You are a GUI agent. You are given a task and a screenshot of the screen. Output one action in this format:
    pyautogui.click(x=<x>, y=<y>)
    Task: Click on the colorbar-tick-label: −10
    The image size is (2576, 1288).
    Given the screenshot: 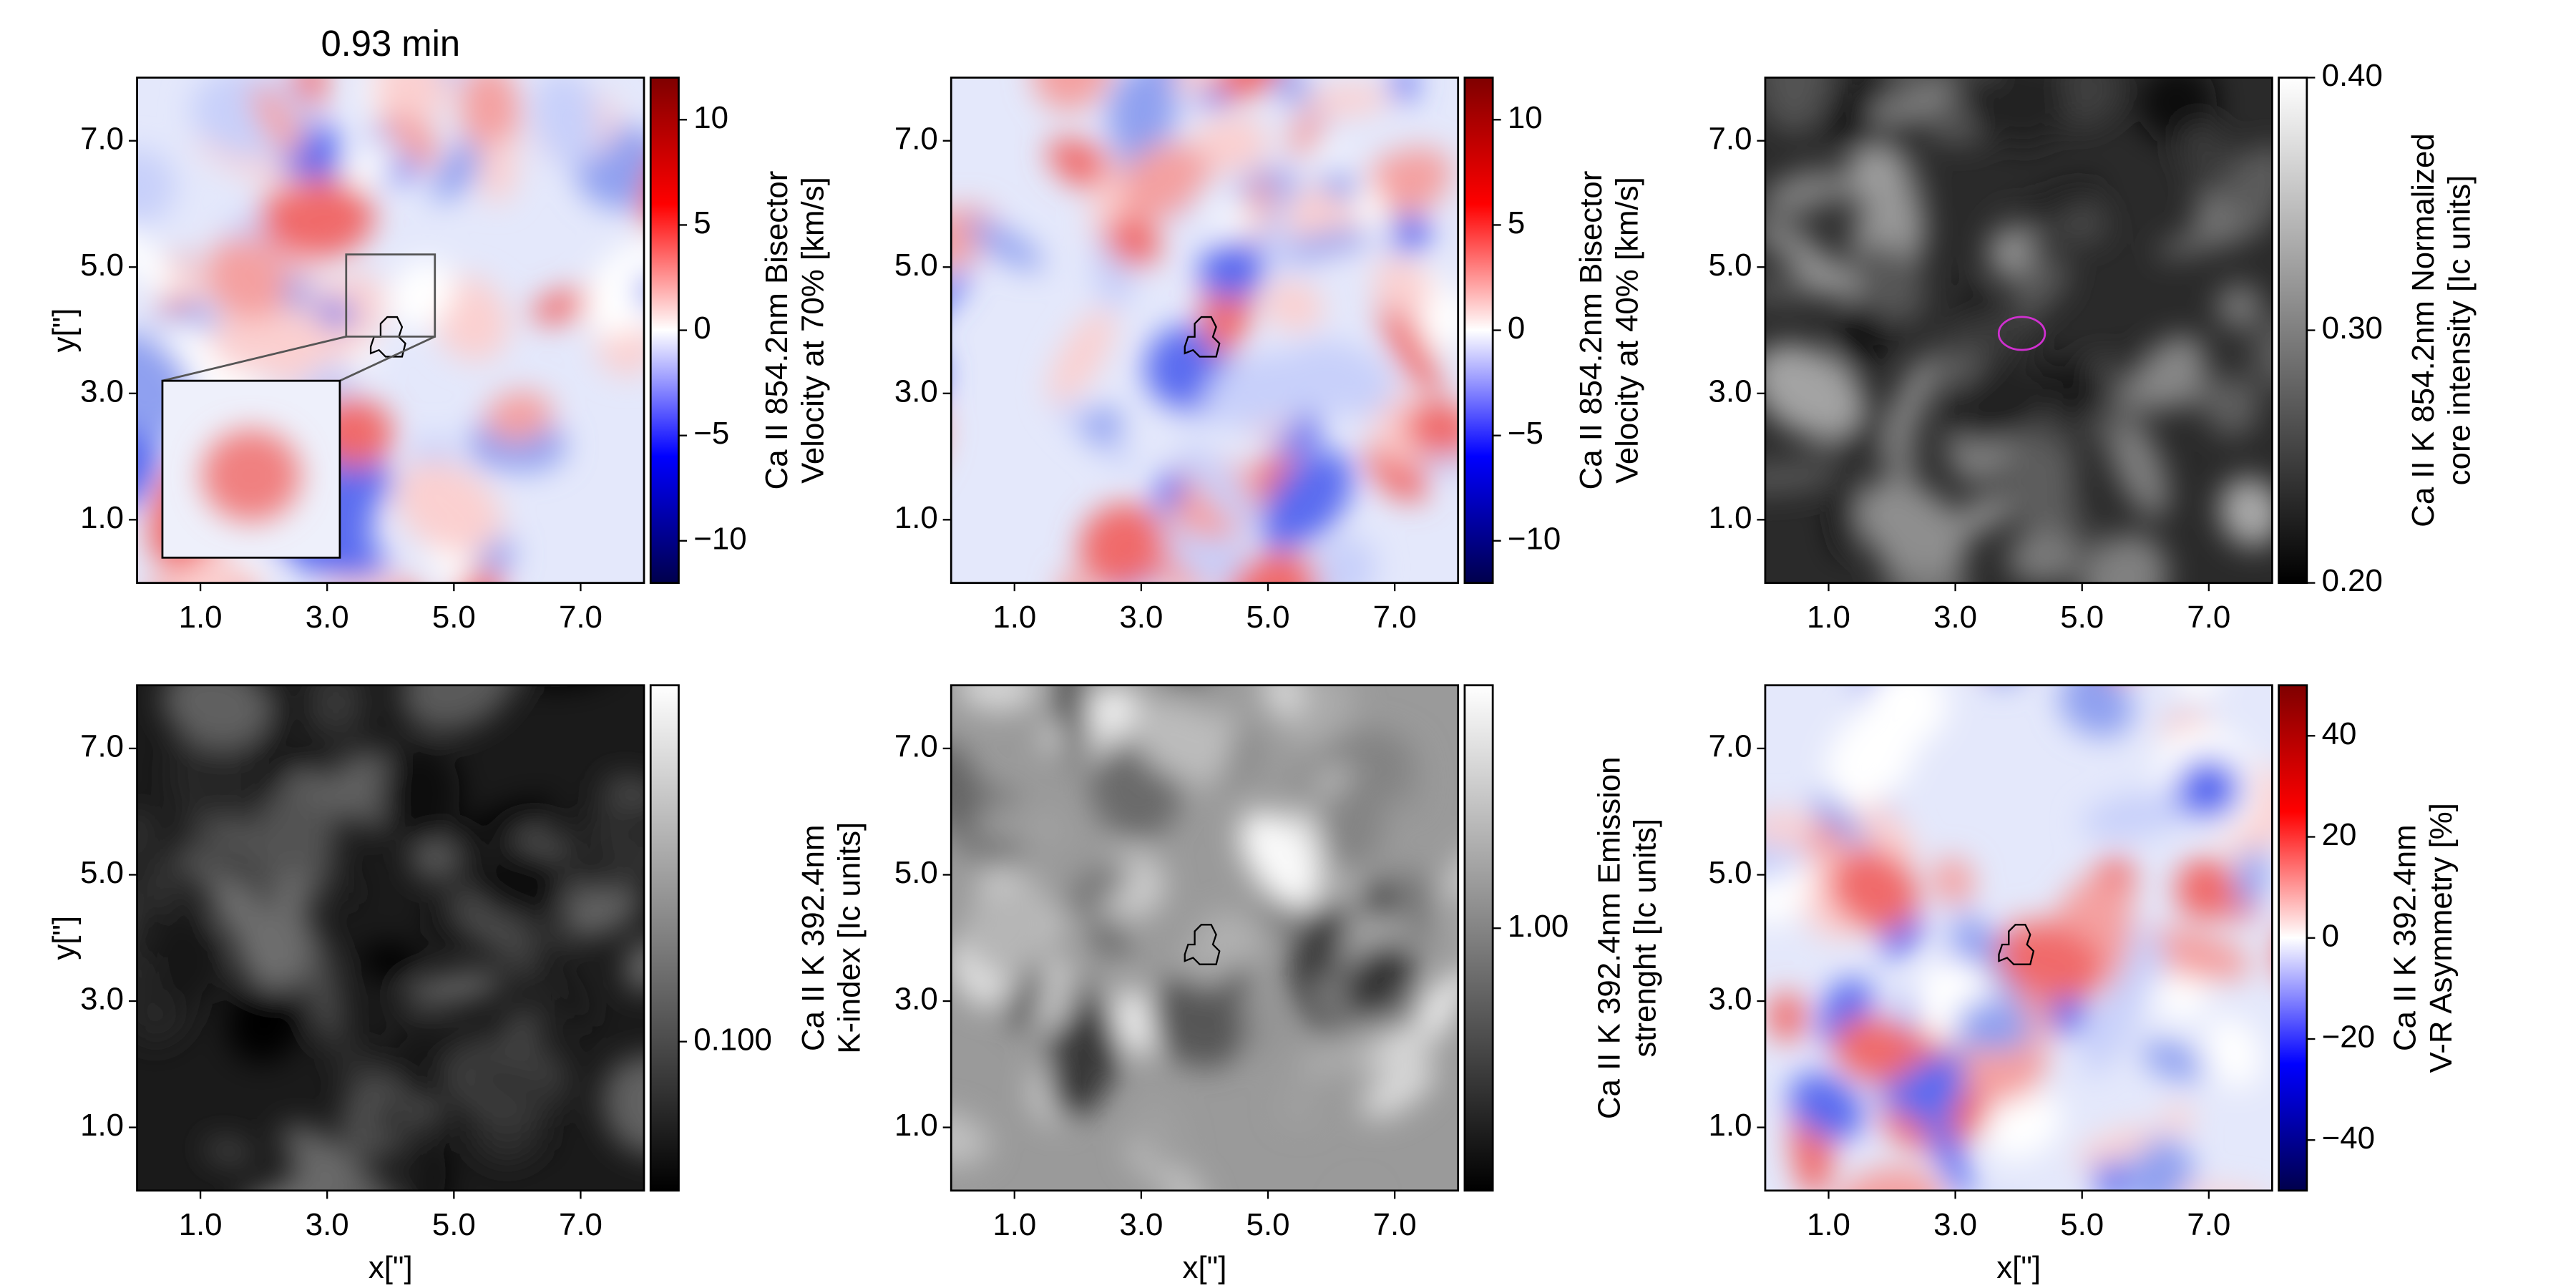 What is the action you would take?
    pyautogui.click(x=1534, y=538)
    